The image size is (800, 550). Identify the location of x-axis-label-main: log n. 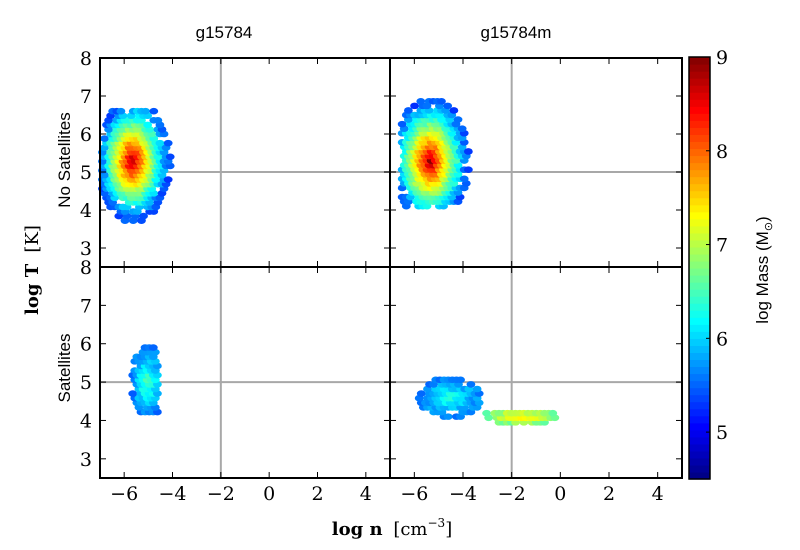
(357, 529).